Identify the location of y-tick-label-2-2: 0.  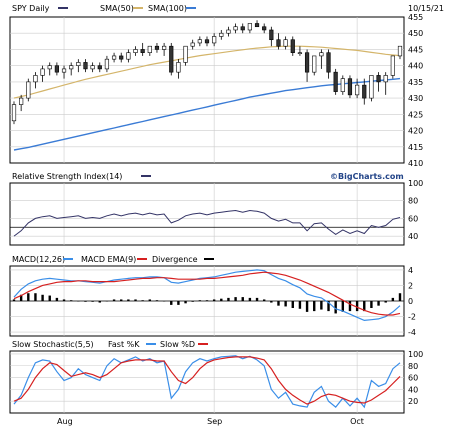
(410, 301).